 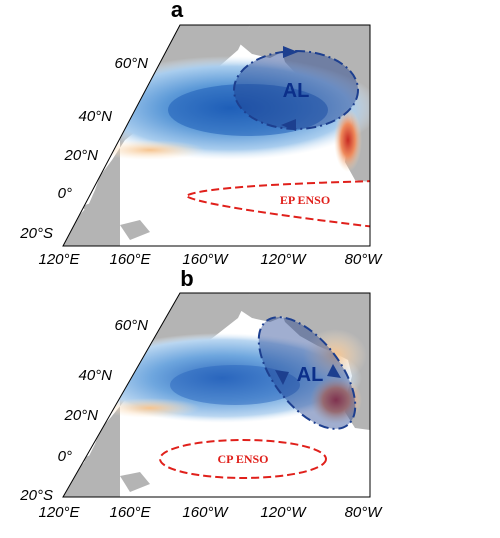 What do you see at coordinates (80, 415) in the screenshot?
I see `panel-b-lat-label: 20°N` at bounding box center [80, 415].